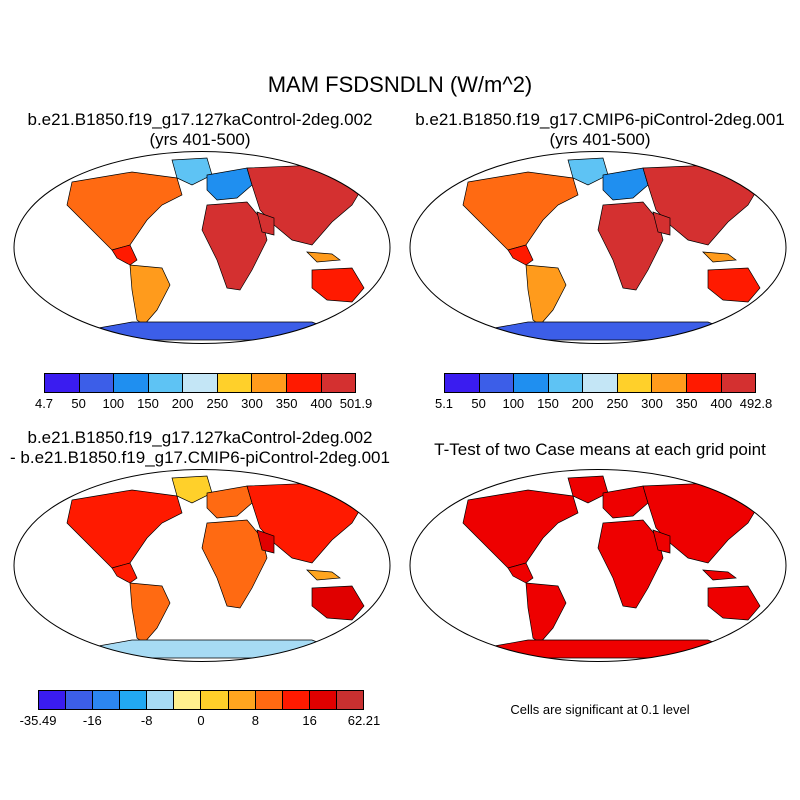 The width and height of the screenshot is (800, 800). What do you see at coordinates (38, 720) in the screenshot?
I see `colorbar-tick-label: -35.49` at bounding box center [38, 720].